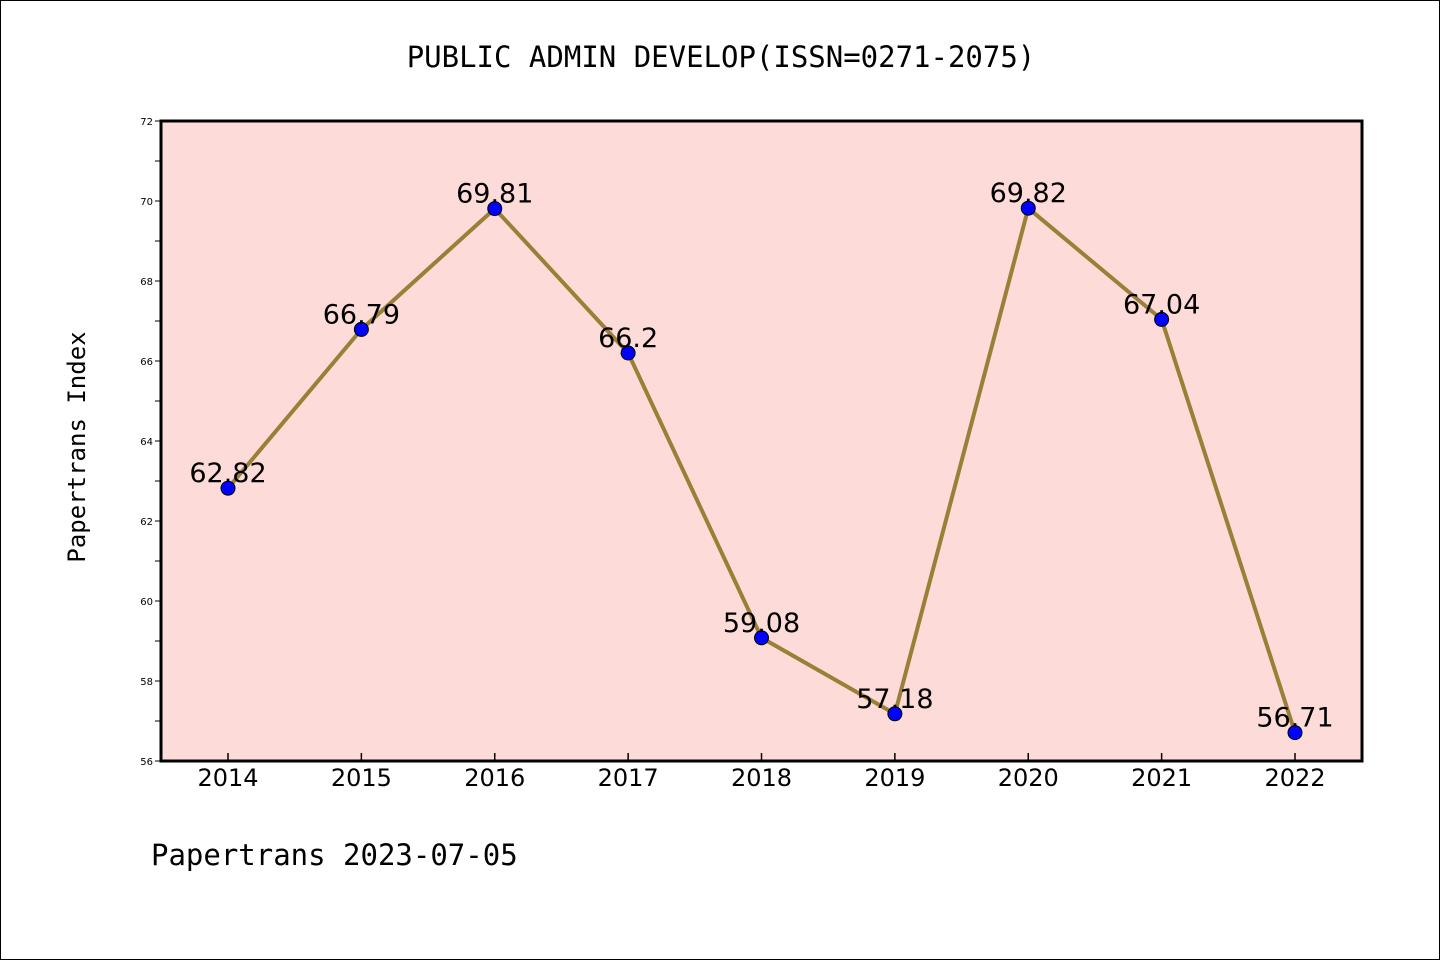  What do you see at coordinates (146, 442) in the screenshot?
I see `y-tick-label: 64` at bounding box center [146, 442].